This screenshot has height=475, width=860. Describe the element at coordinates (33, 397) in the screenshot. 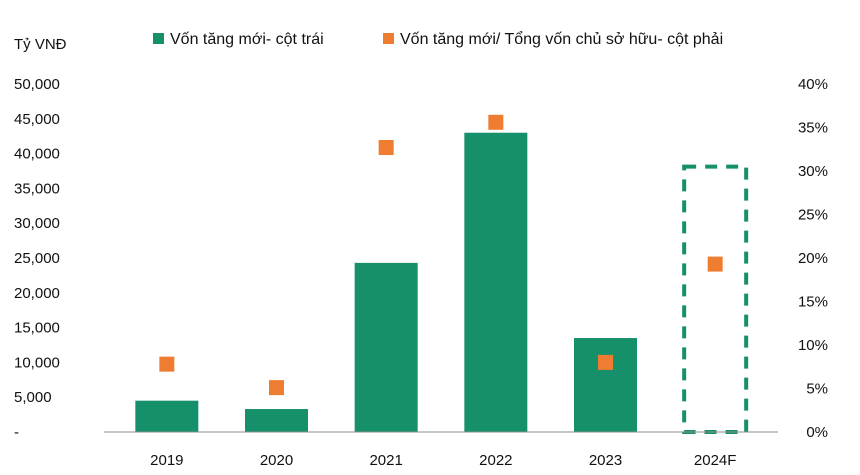

I see `left-axis-tick-label: 5,000` at that location.